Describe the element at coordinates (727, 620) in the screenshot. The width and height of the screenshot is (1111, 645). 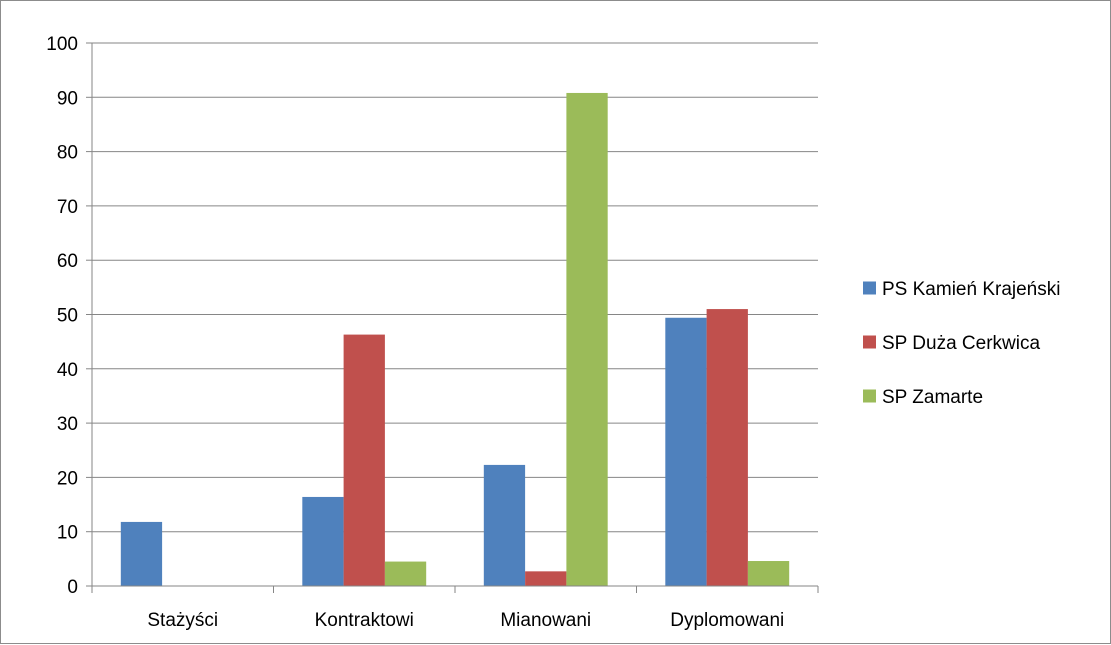
I see `x-category-label: Dyplomowani` at that location.